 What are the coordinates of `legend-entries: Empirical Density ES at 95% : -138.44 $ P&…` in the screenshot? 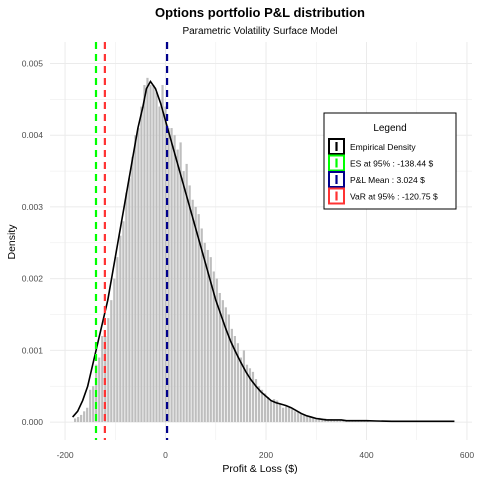 It's located at (383, 171).